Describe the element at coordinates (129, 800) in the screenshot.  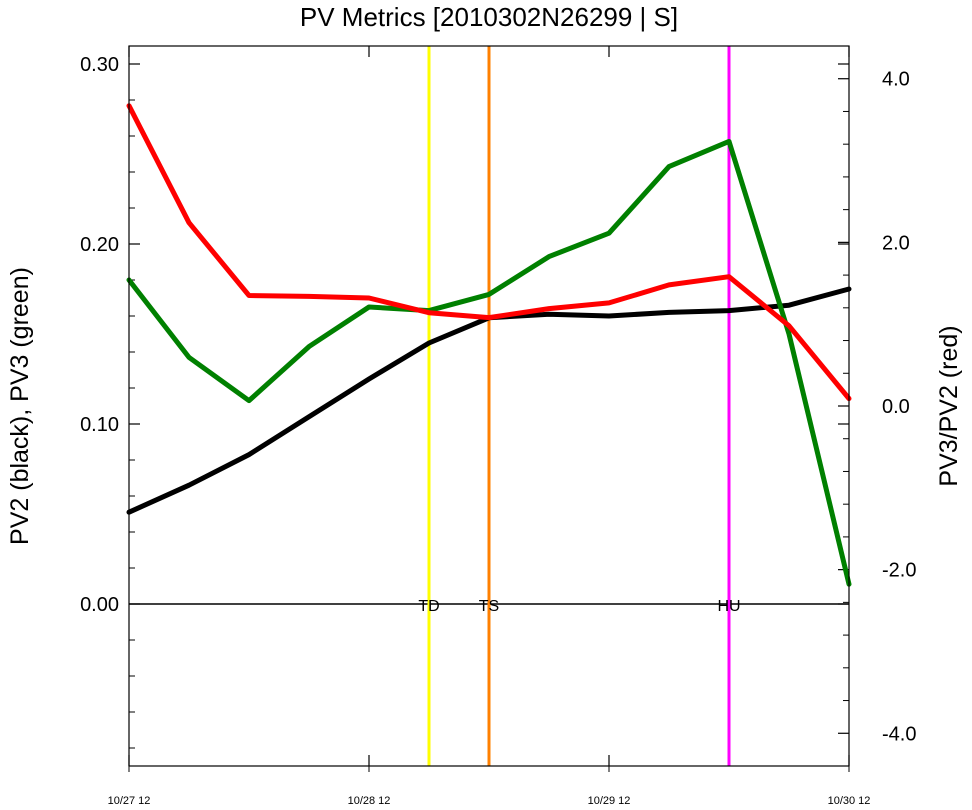
I see `x-tick-label: 10/27 12` at that location.